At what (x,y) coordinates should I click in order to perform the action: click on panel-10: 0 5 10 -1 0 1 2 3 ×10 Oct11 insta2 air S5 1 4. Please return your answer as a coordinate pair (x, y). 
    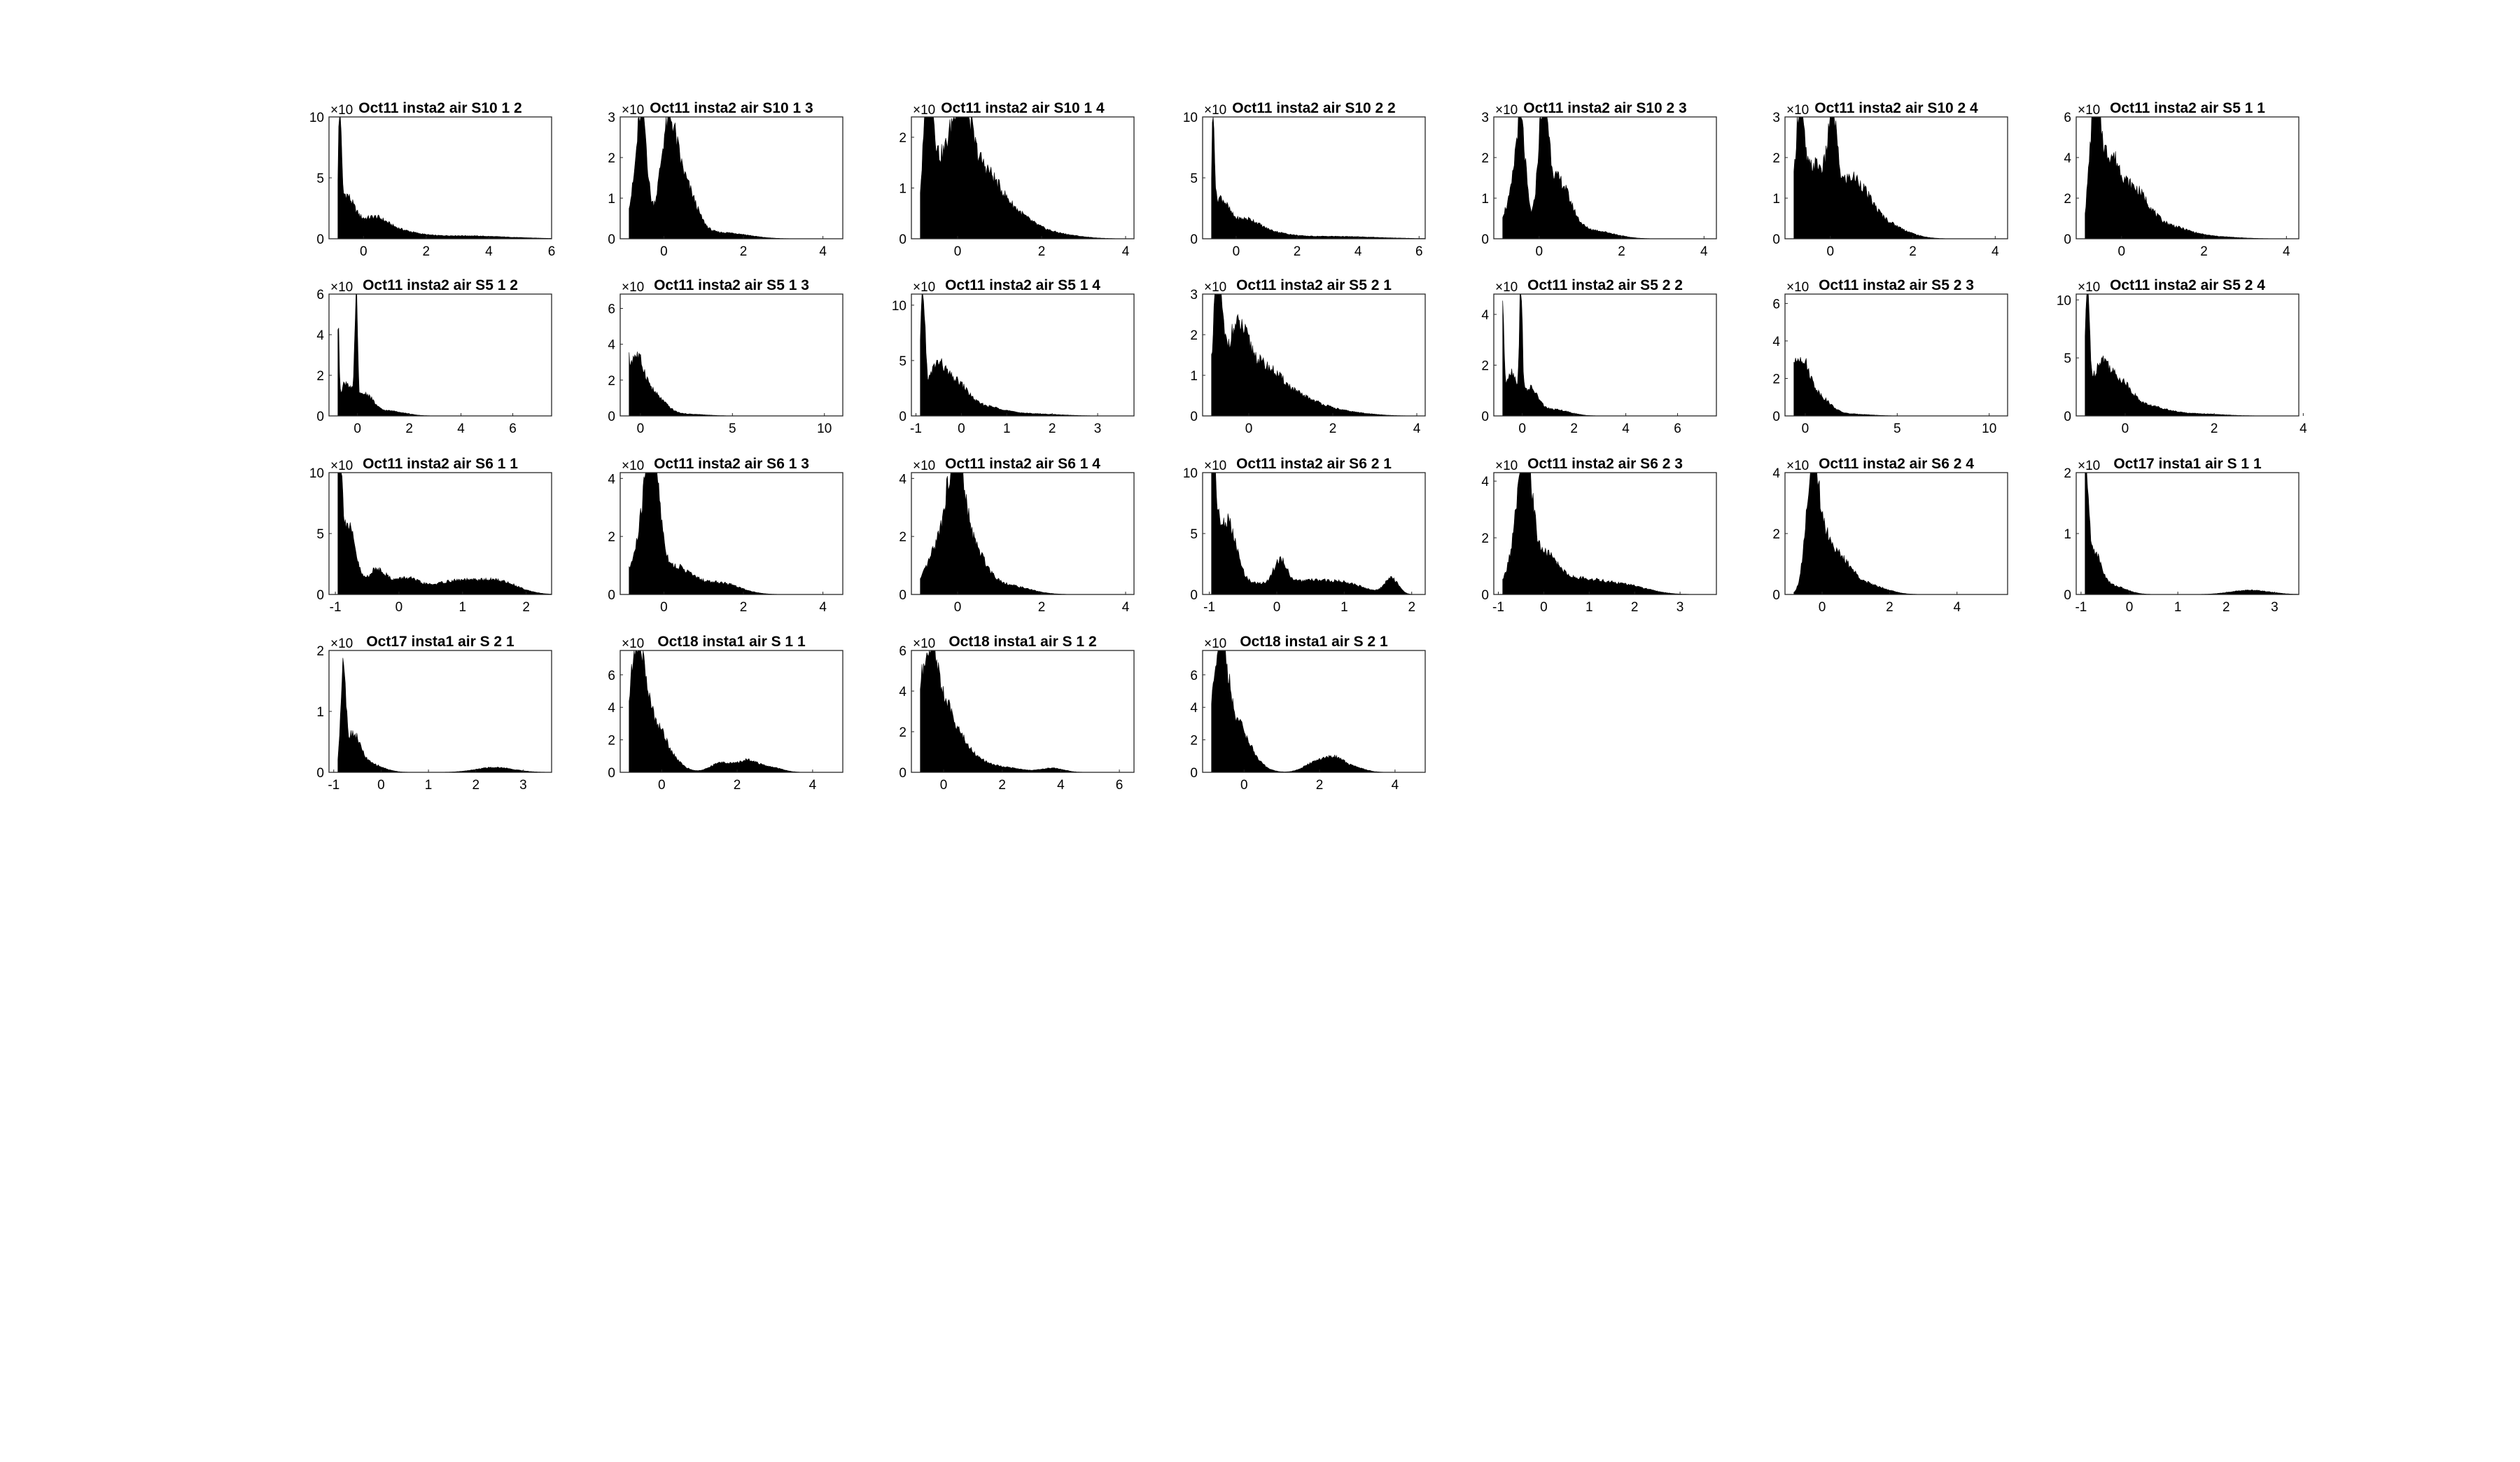
    Looking at the image, I should click on (1013, 356).